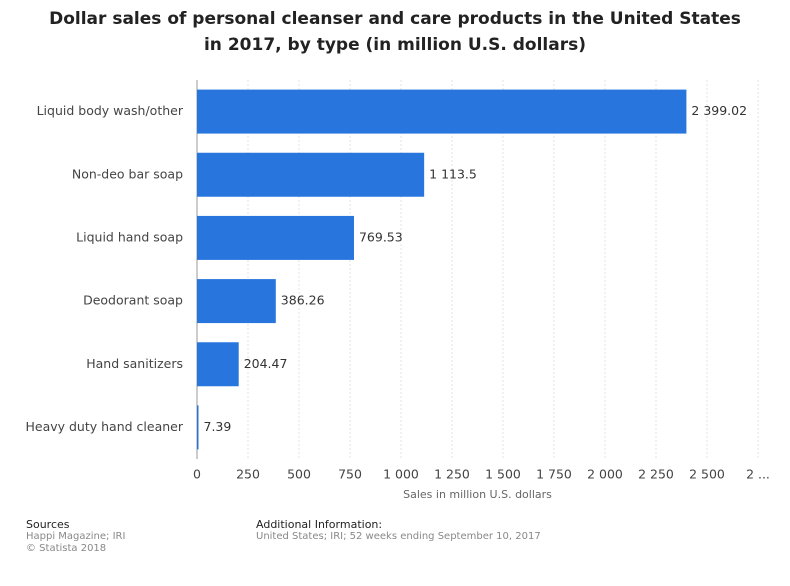 The image size is (790, 586). I want to click on value-label: 386.26, so click(303, 300).